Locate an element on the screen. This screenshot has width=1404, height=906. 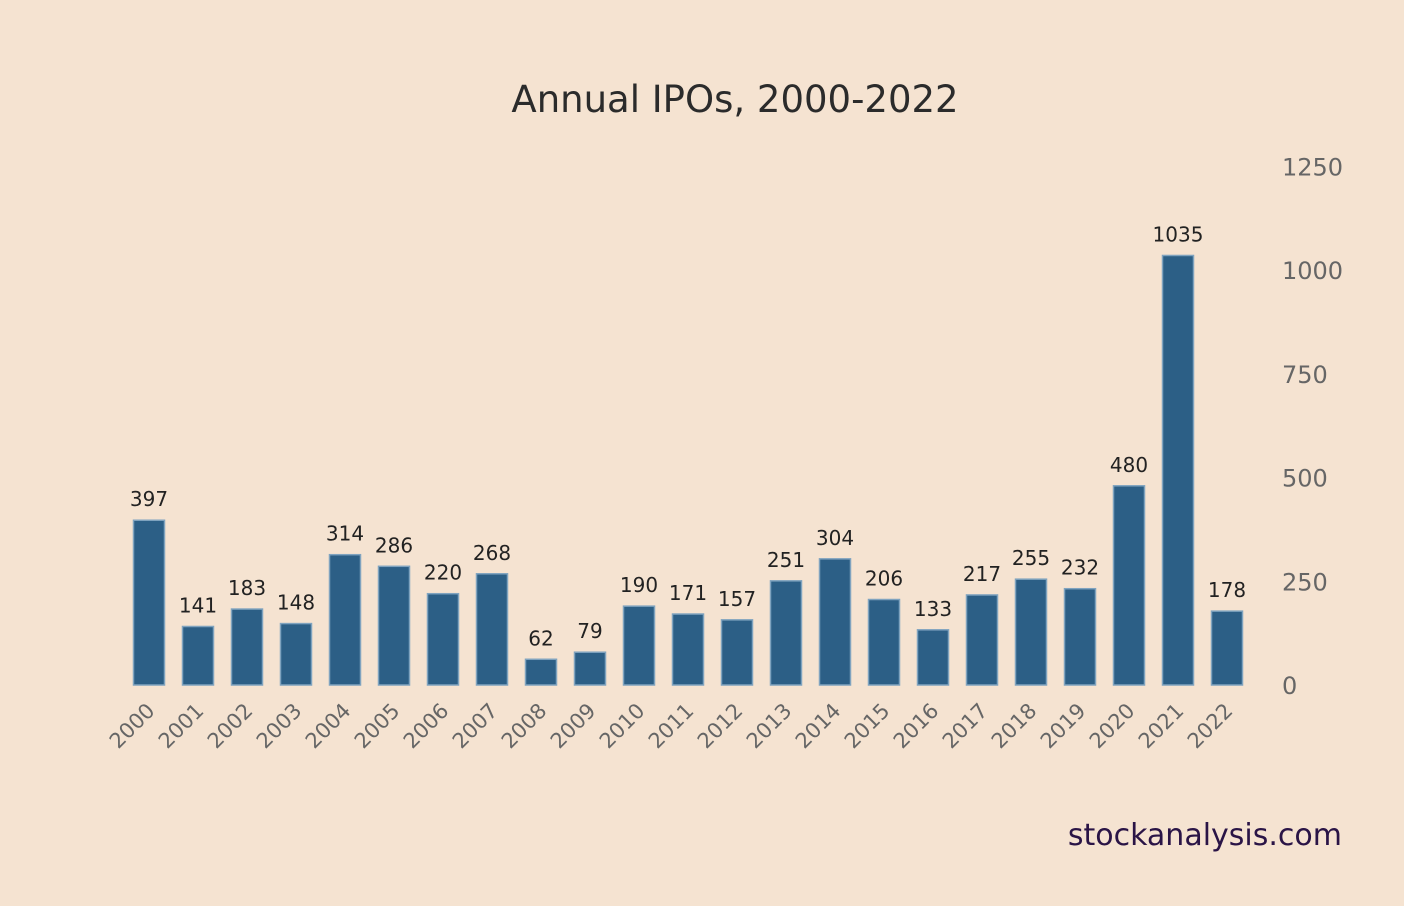
bar-2002 is located at coordinates (247, 647).